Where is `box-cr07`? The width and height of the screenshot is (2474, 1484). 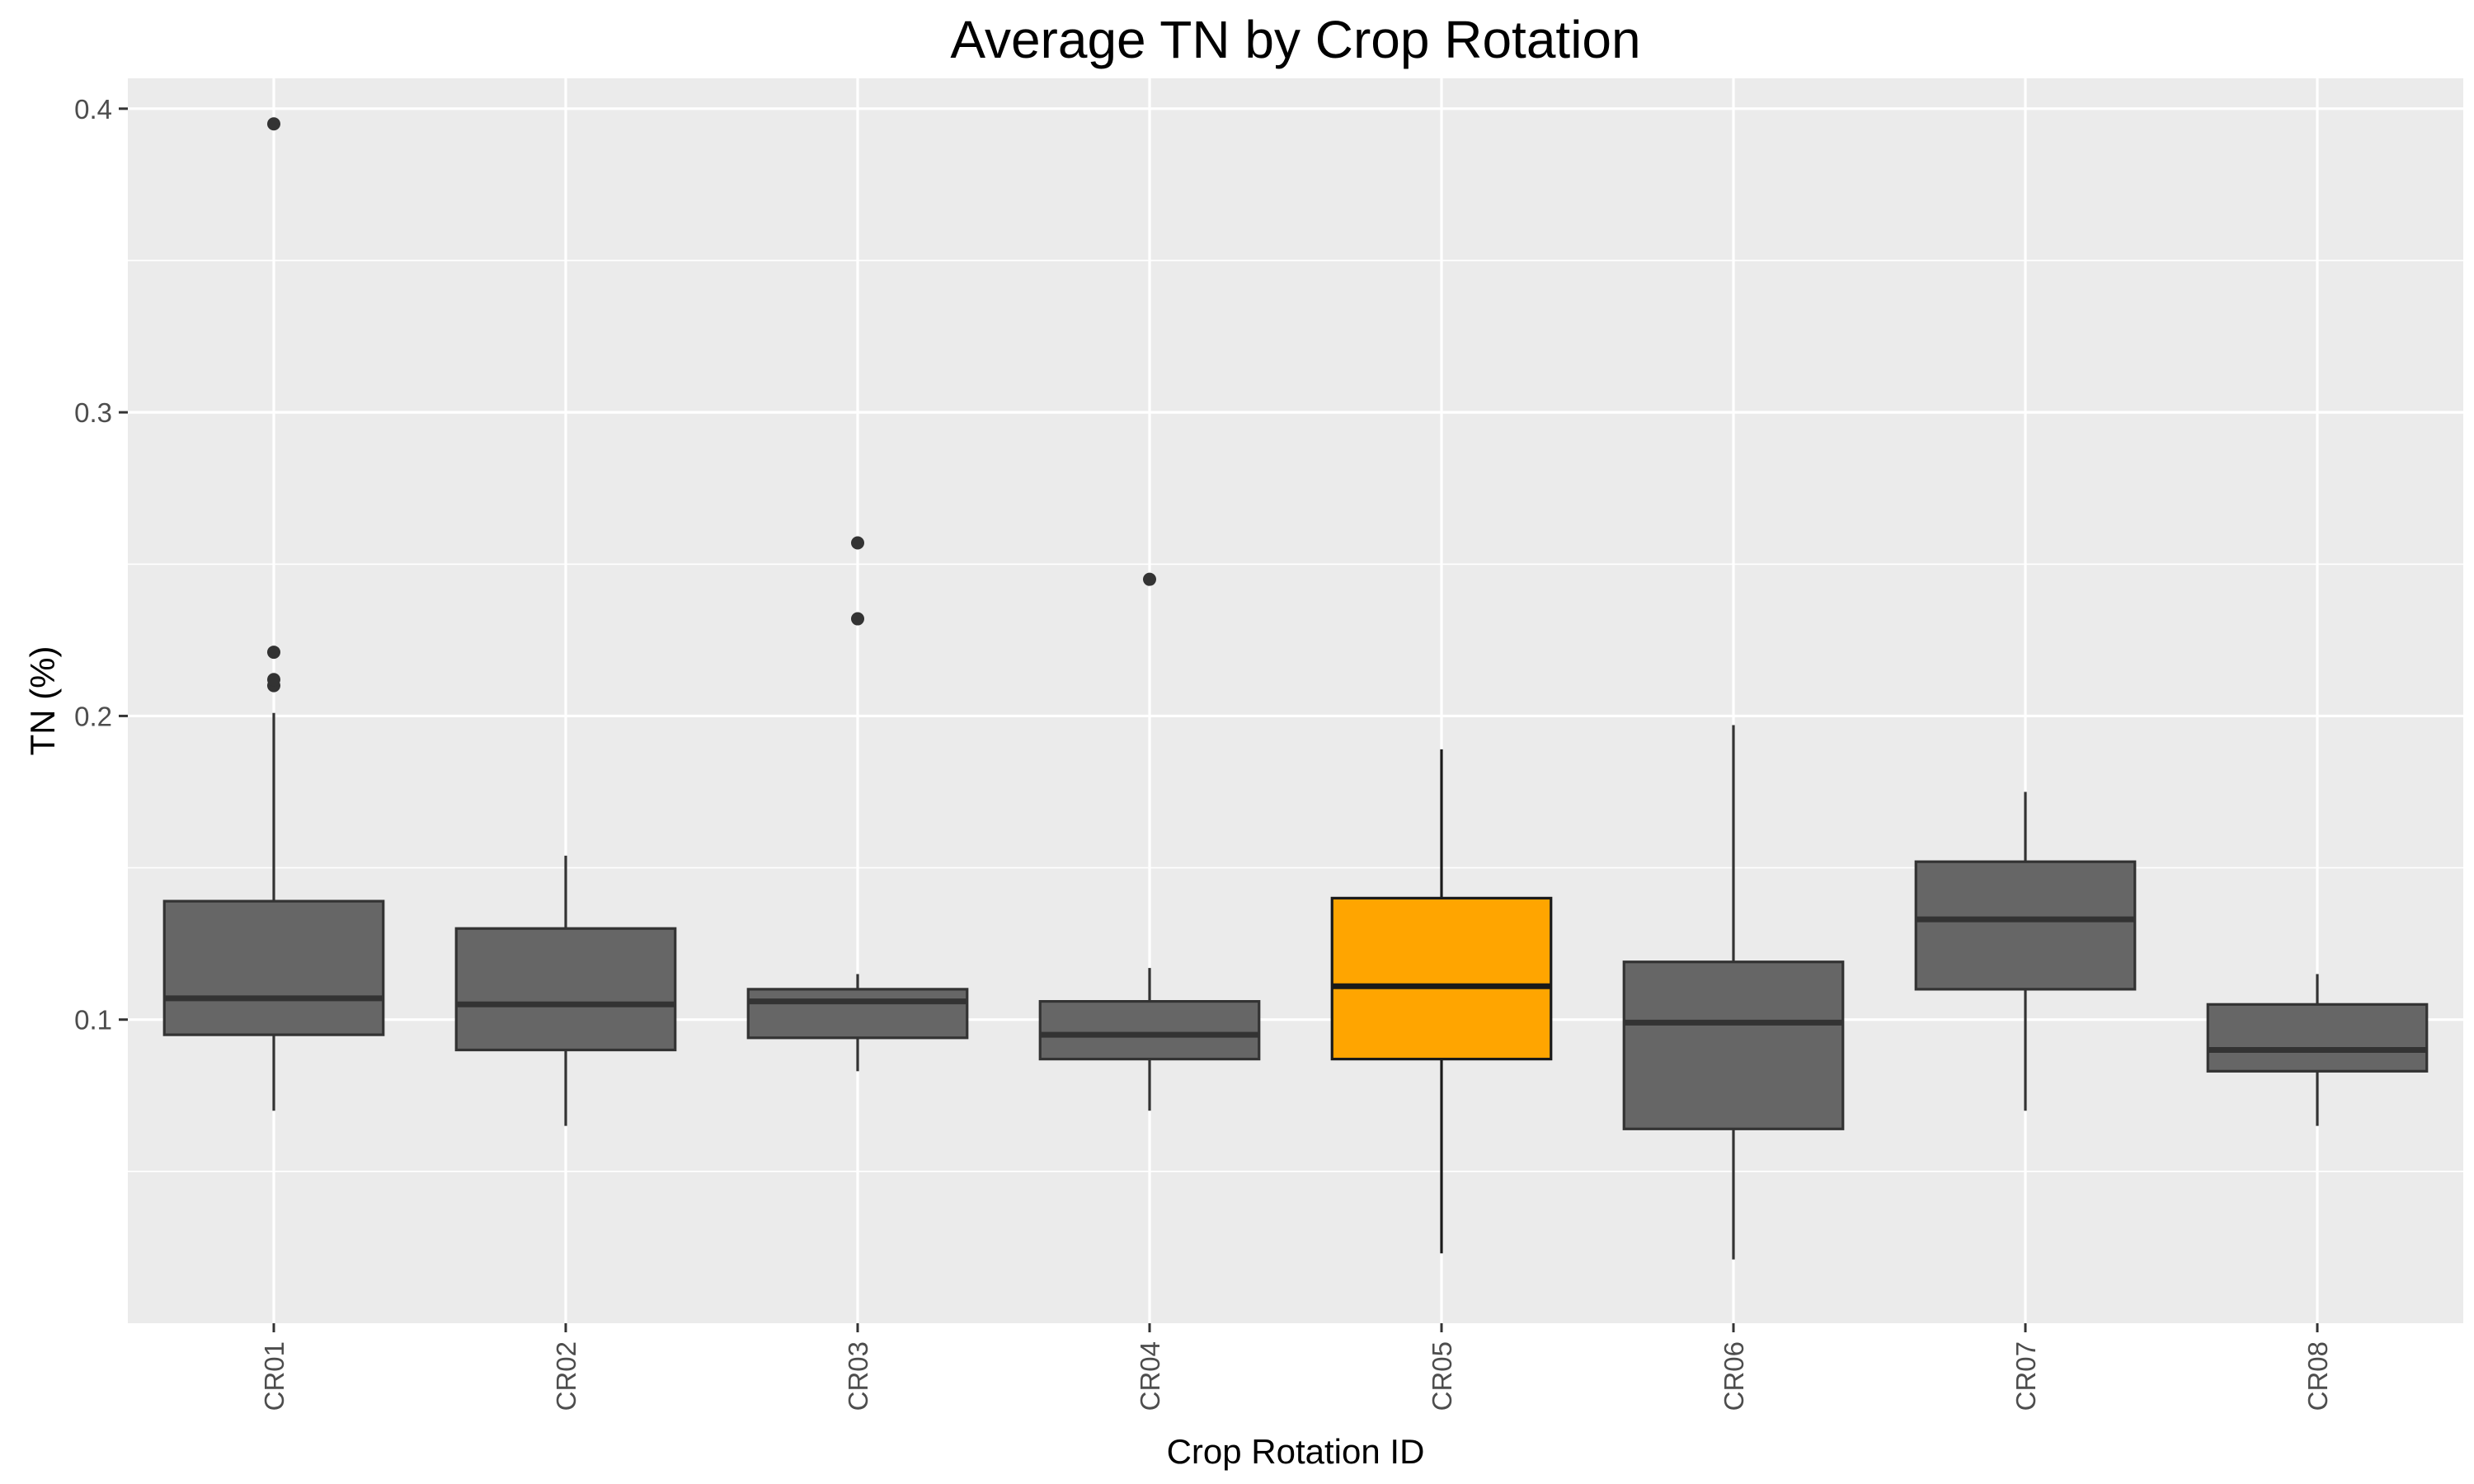
box-cr07 is located at coordinates (2025, 951).